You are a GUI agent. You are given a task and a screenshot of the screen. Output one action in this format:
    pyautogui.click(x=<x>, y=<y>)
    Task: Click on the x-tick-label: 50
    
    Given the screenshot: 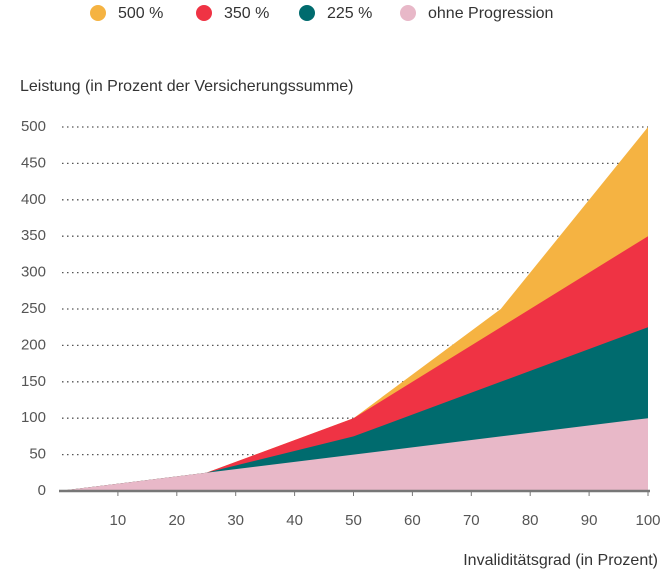 What is the action you would take?
    pyautogui.click(x=353, y=520)
    